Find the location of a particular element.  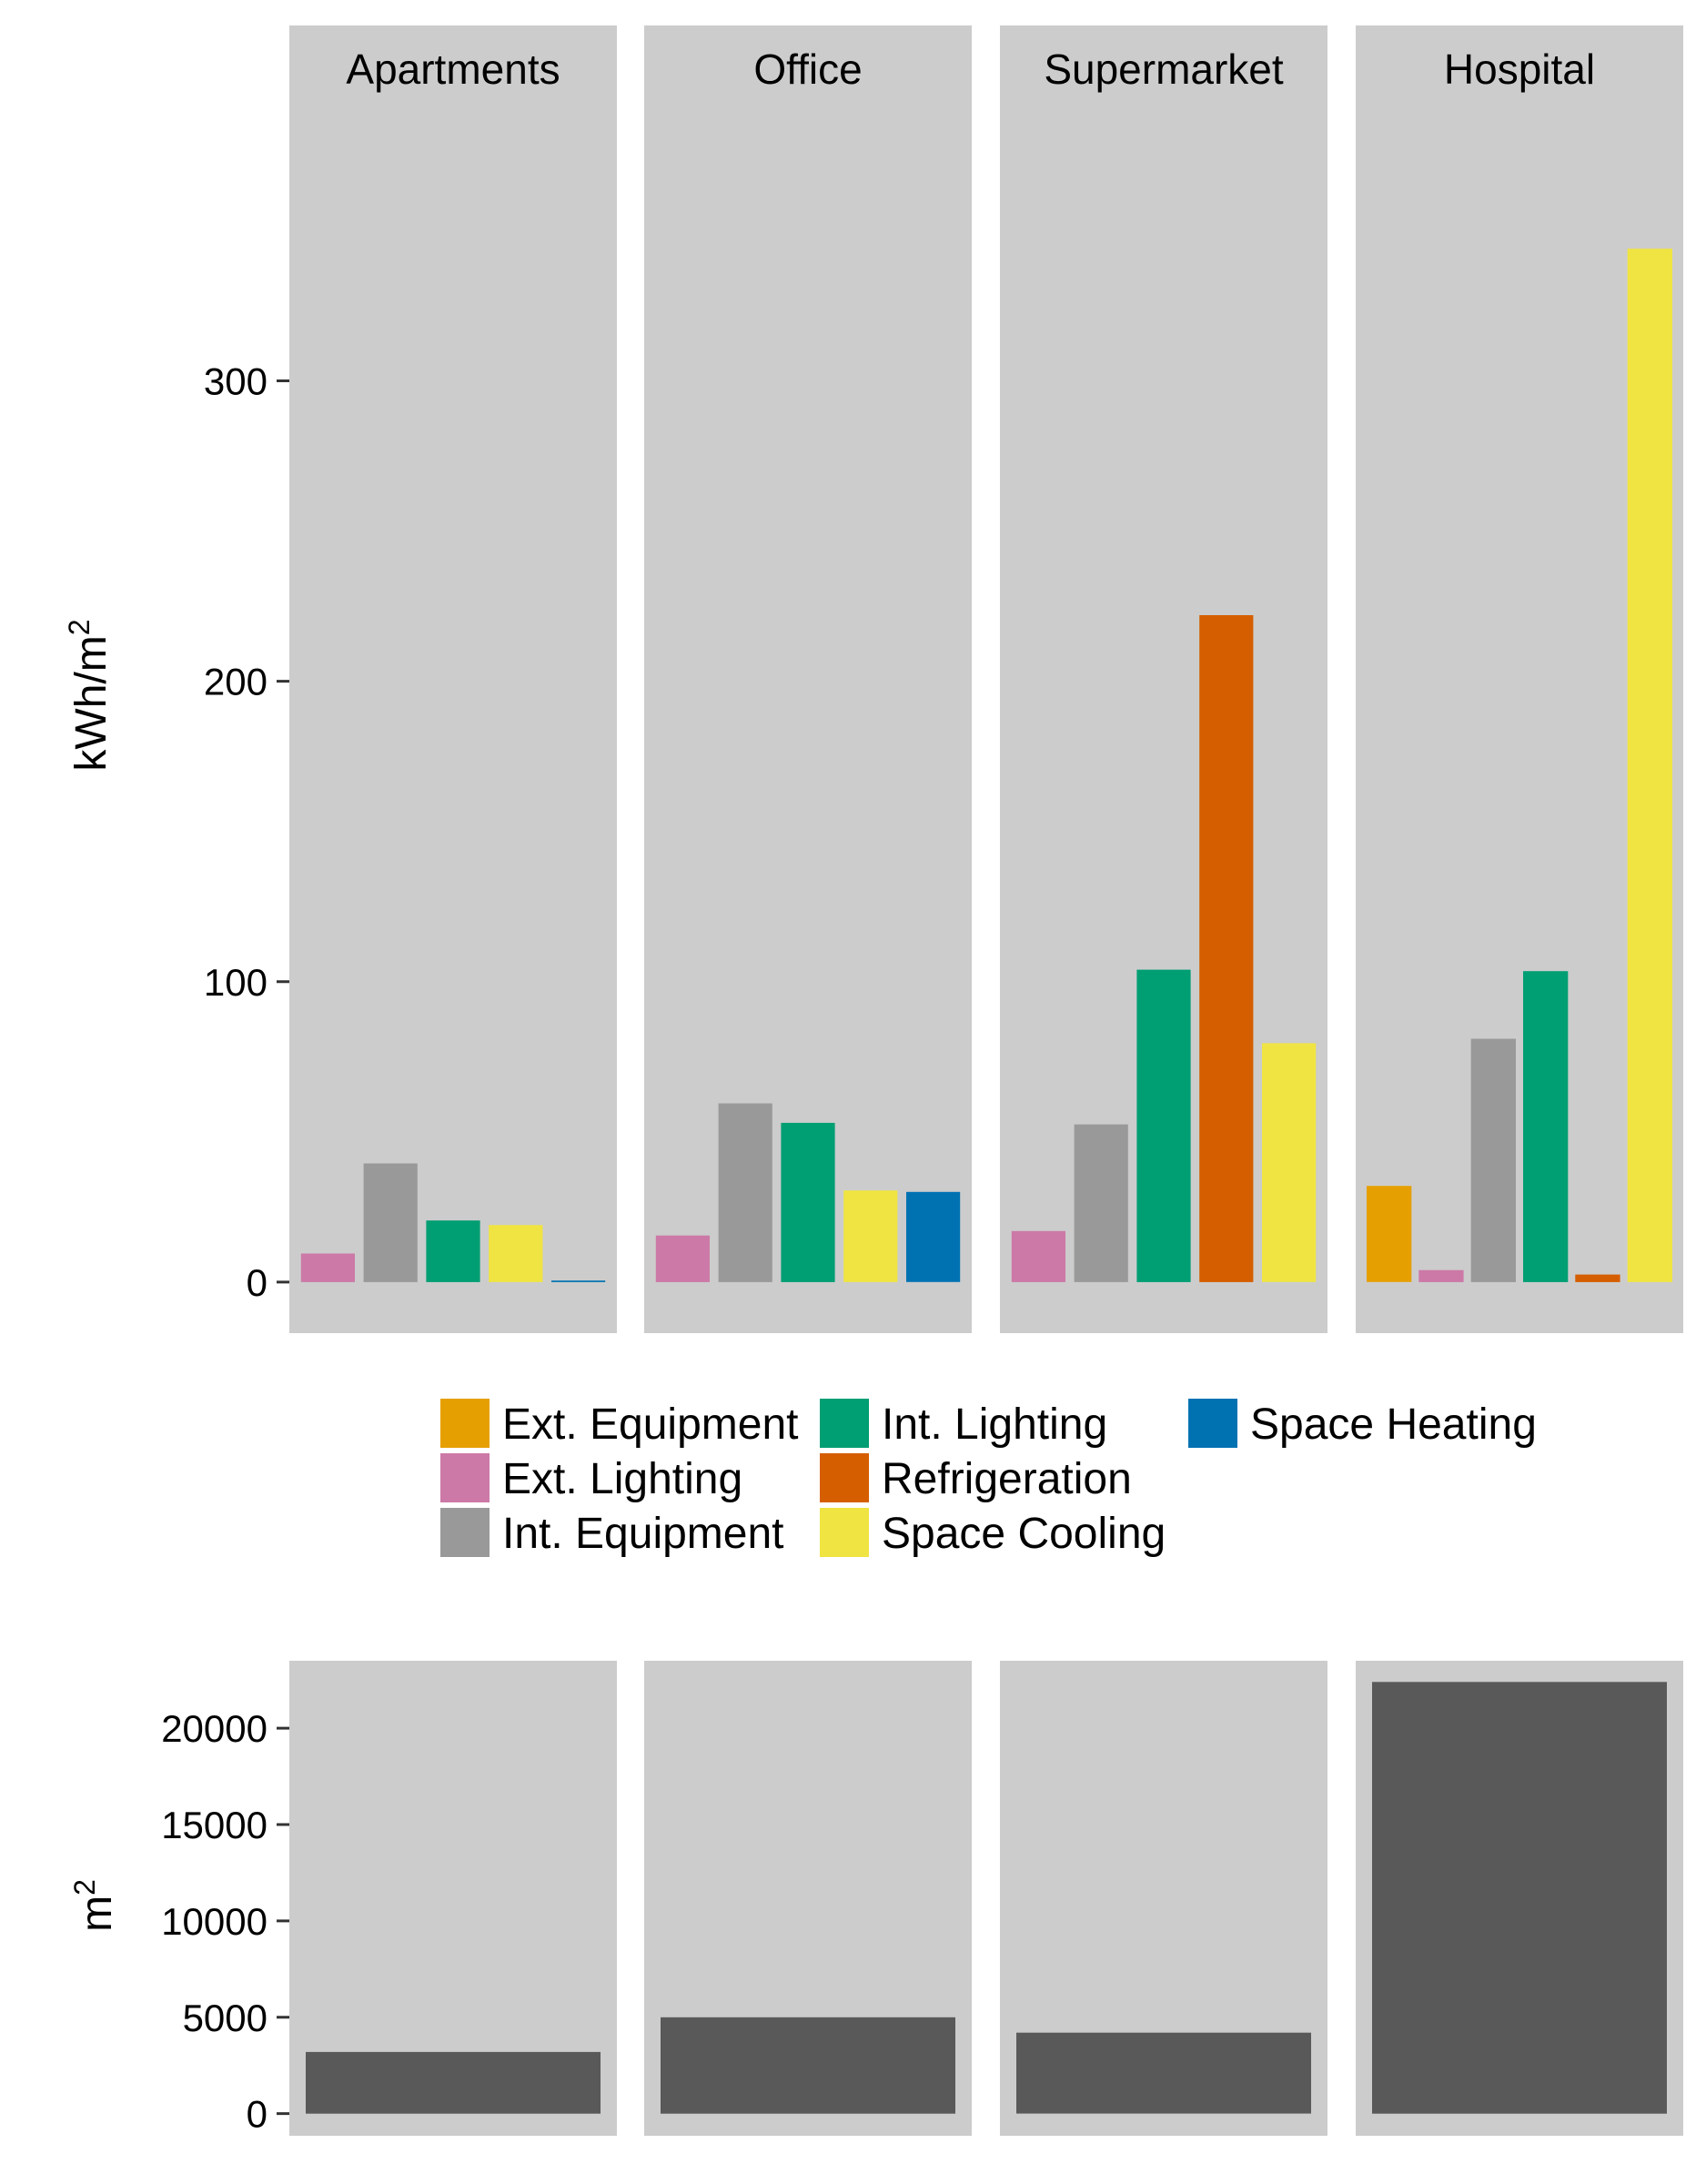

bar-apartments-space-cooling is located at coordinates (516, 1254).